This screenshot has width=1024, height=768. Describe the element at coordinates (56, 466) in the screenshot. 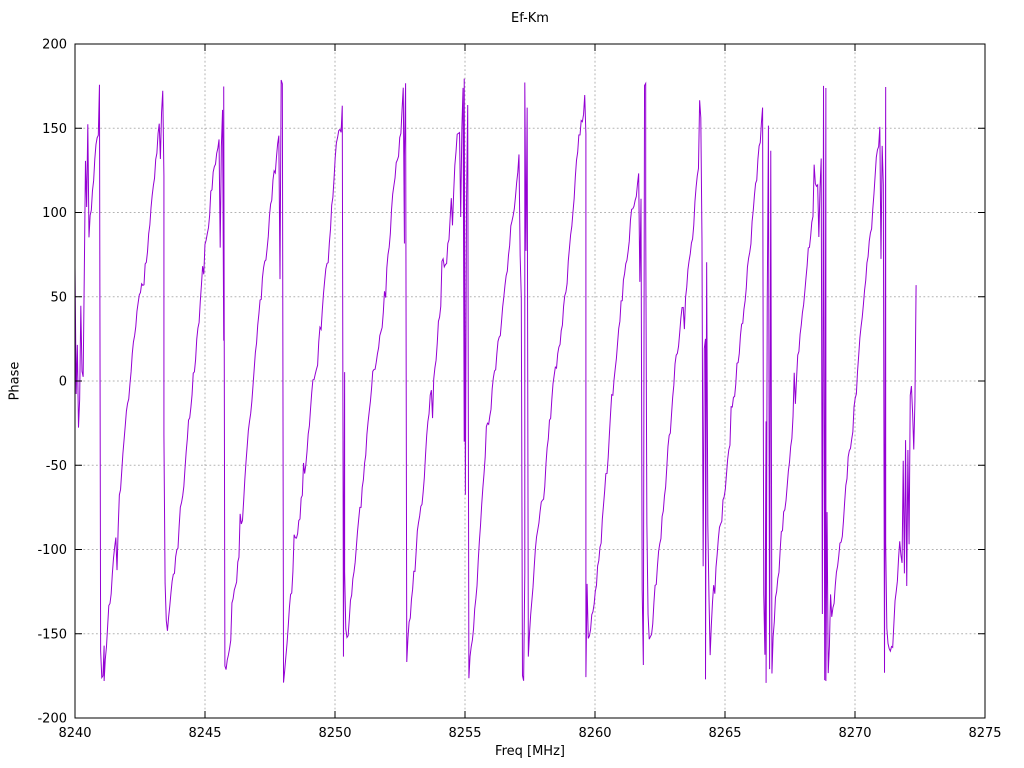

I see `y-tick-label: -50` at that location.